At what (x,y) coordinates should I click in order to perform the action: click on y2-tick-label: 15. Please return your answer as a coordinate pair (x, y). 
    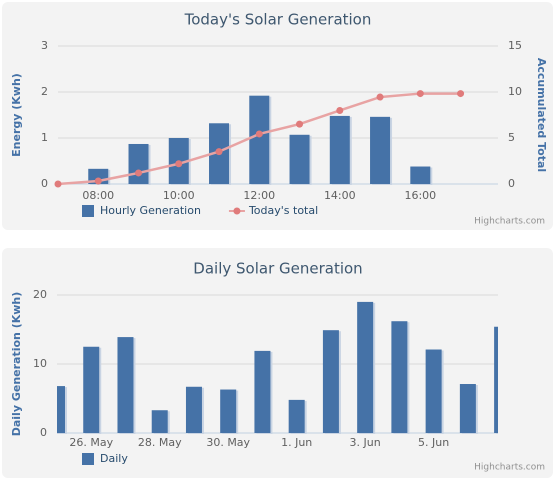
    Looking at the image, I should click on (515, 45).